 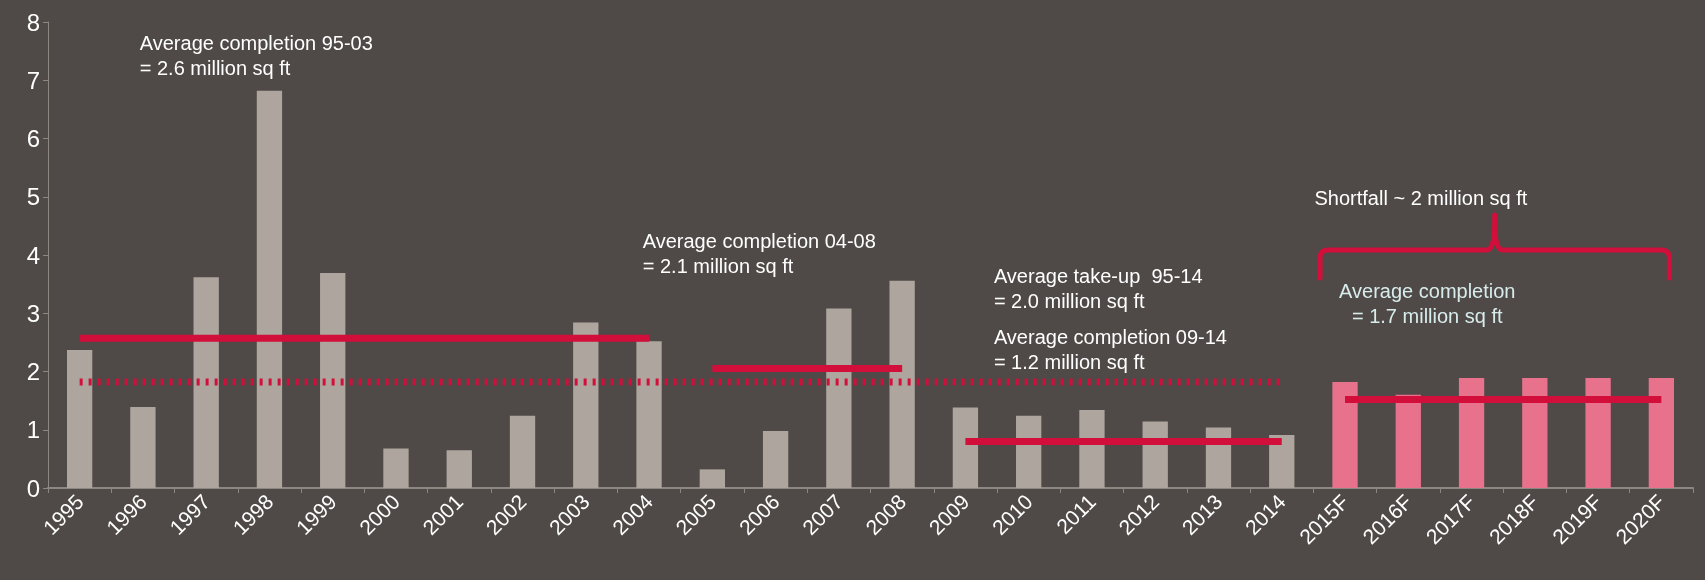 I want to click on y-tick-label: 3, so click(x=33, y=313).